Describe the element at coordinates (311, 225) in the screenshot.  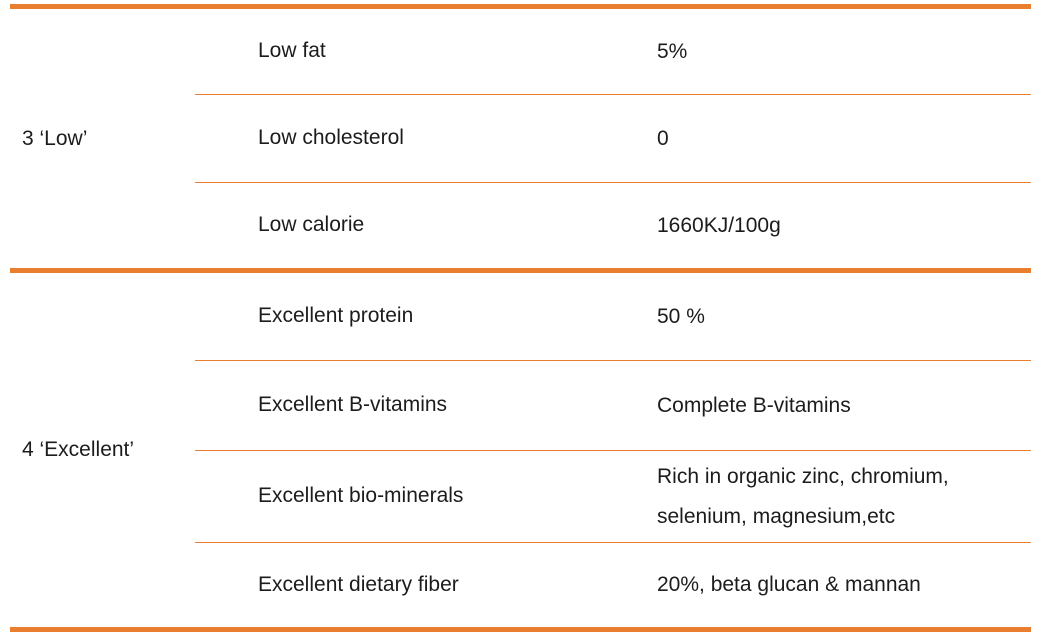
I see `attribute-cell: Low calorie` at that location.